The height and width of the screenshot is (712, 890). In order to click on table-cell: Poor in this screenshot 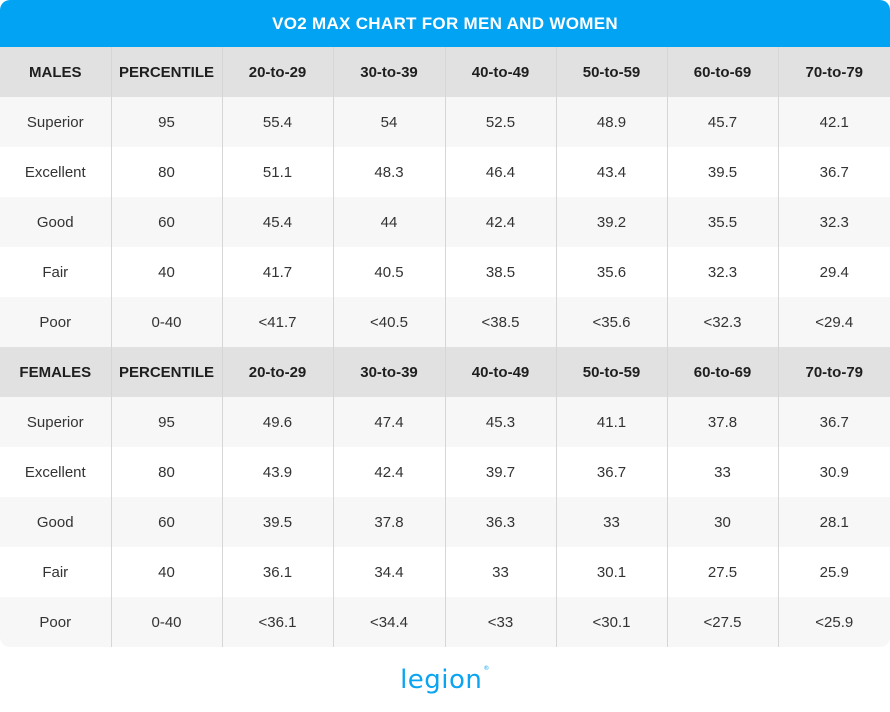, I will do `click(56, 622)`.